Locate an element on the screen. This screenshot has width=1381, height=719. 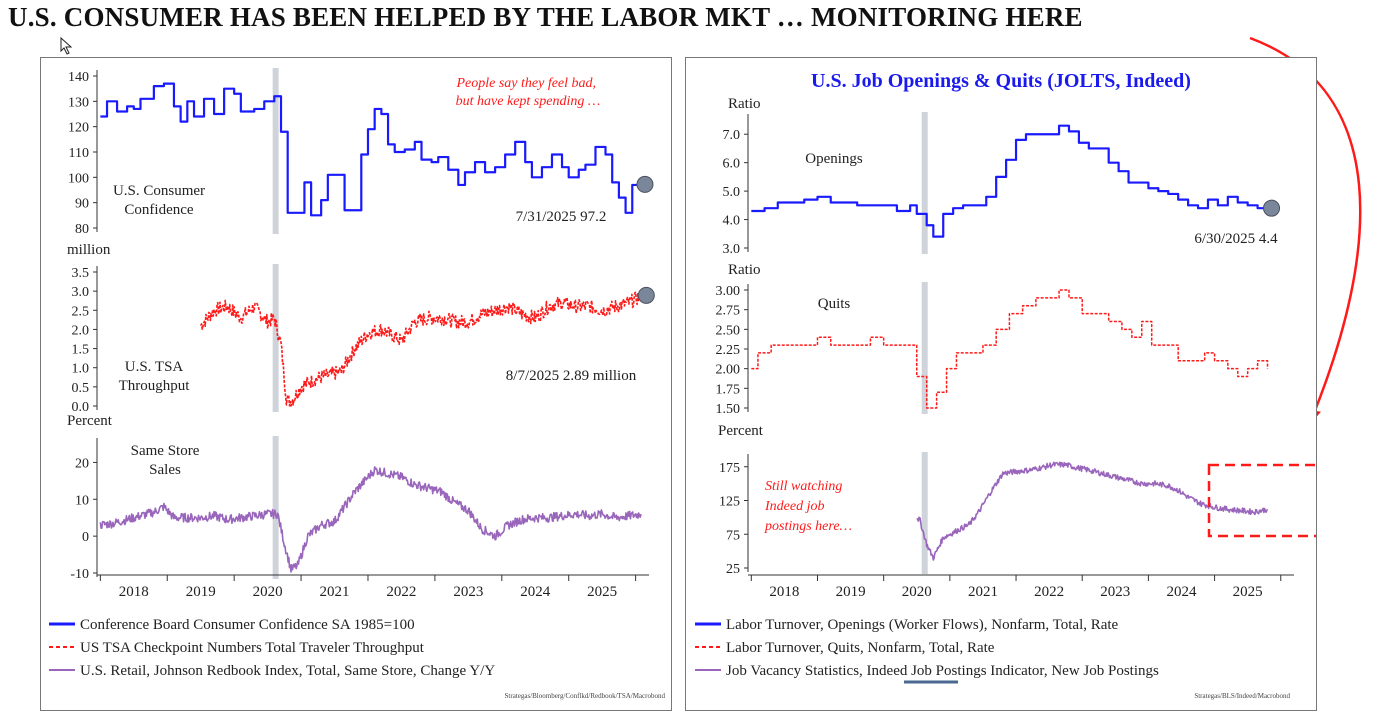
series-name-line: Quits is located at coordinates (834, 304).